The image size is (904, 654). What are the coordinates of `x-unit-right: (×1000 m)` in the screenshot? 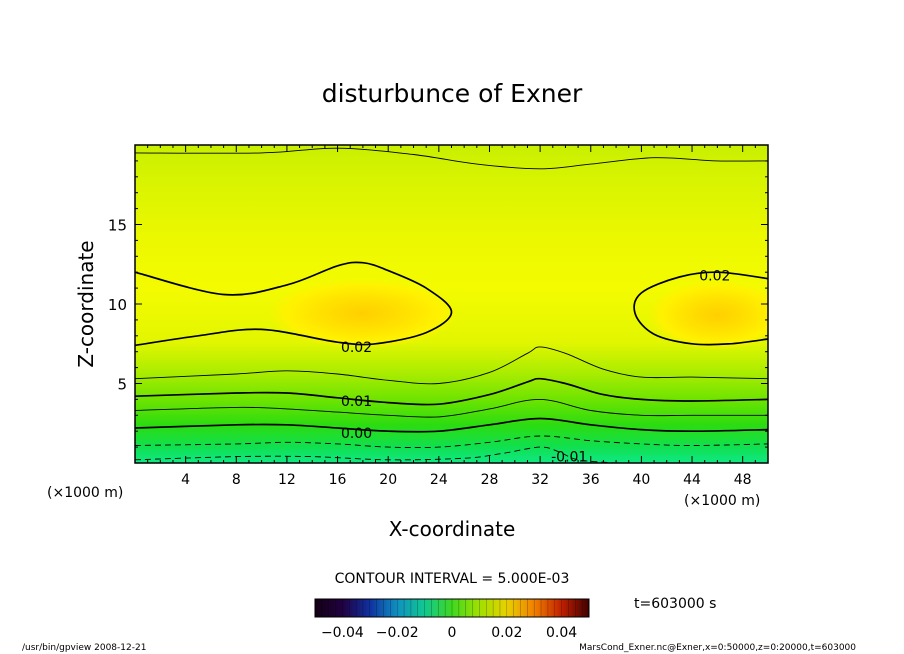 It's located at (722, 501).